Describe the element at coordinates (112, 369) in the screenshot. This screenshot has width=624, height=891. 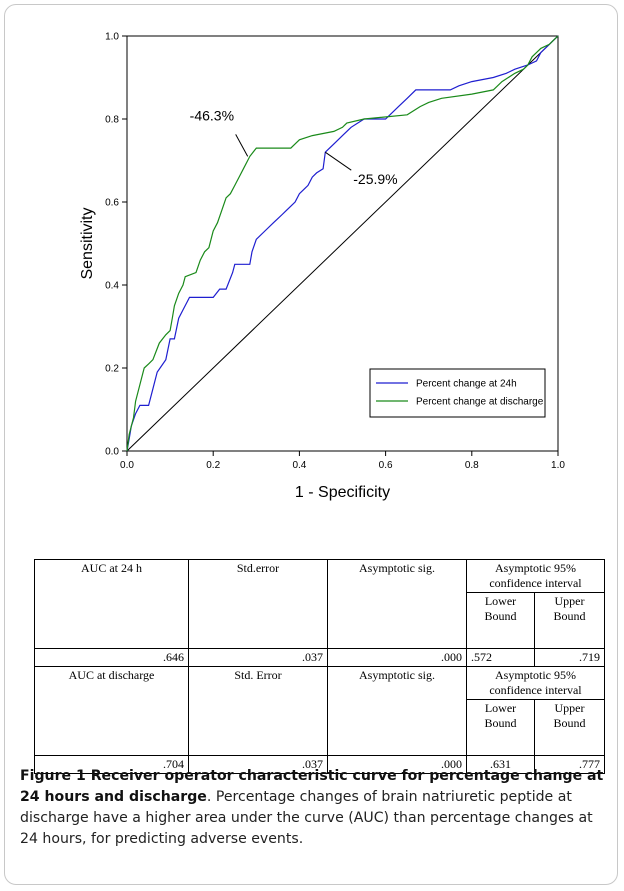
I see `y-tick-label: 0.2` at that location.